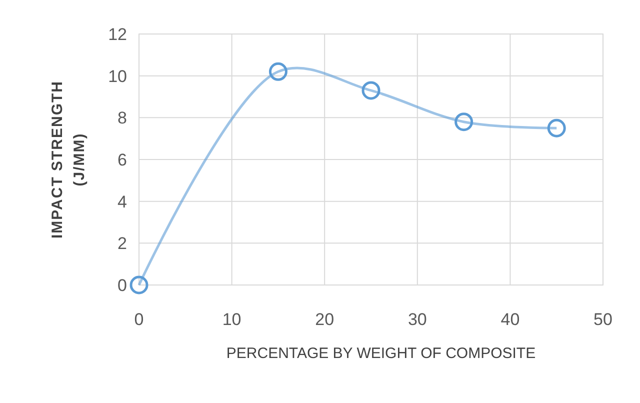 This screenshot has width=640, height=403. Describe the element at coordinates (381, 353) in the screenshot. I see `x-axis-title: PERCENTAGE BY WEIGHT OF COMPOSITE` at that location.